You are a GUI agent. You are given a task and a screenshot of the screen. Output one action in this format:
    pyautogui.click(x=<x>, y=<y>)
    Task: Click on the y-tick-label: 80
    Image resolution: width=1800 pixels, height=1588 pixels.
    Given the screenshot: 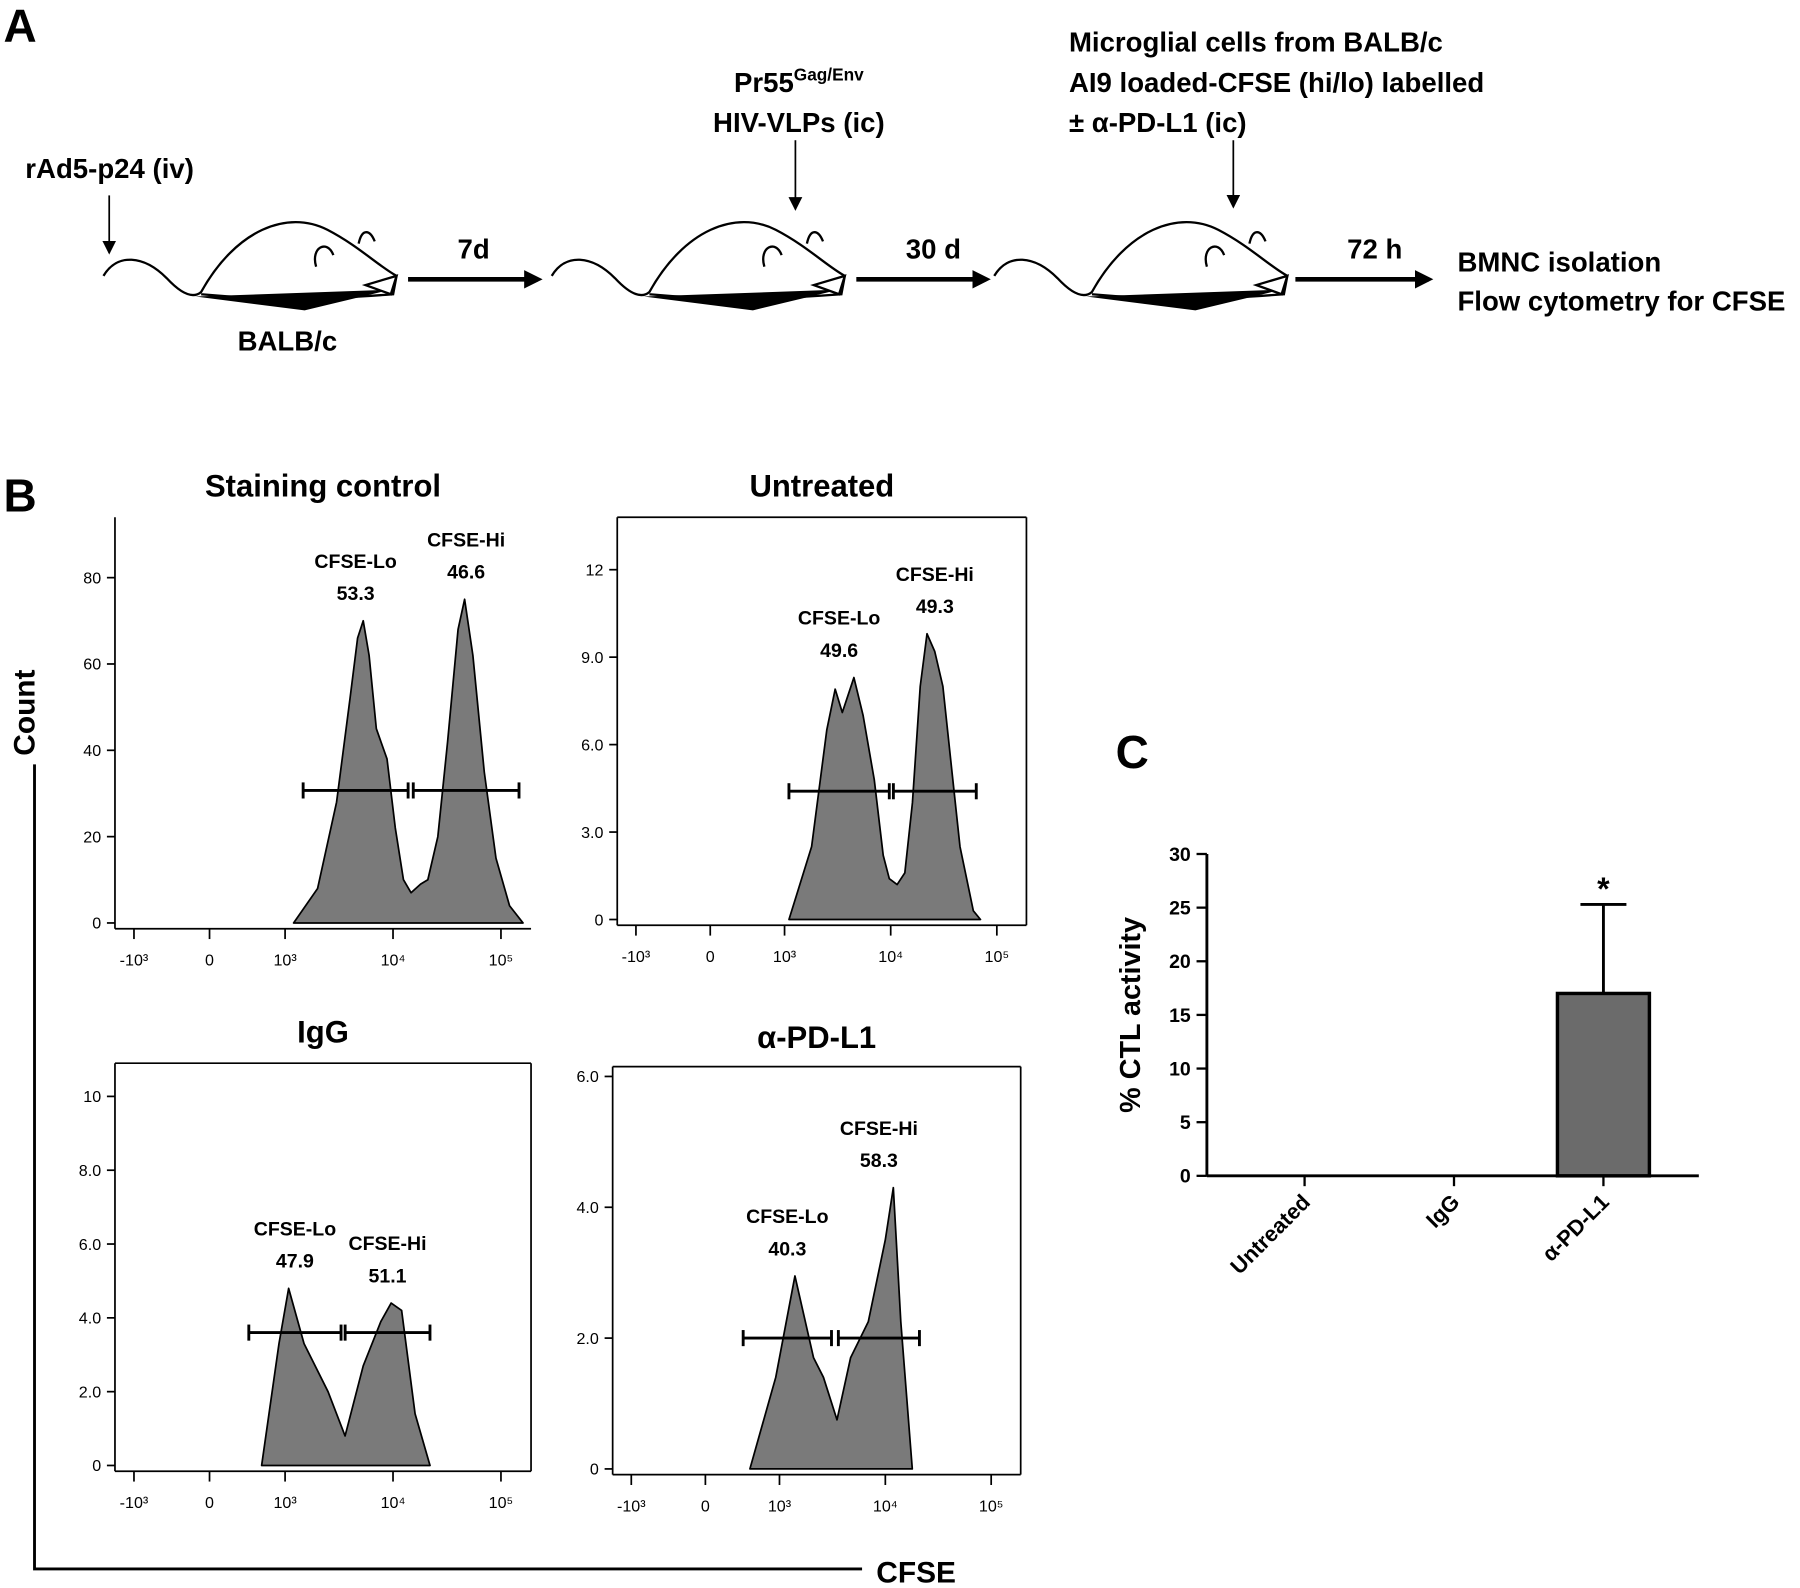 What is the action you would take?
    pyautogui.click(x=92, y=578)
    